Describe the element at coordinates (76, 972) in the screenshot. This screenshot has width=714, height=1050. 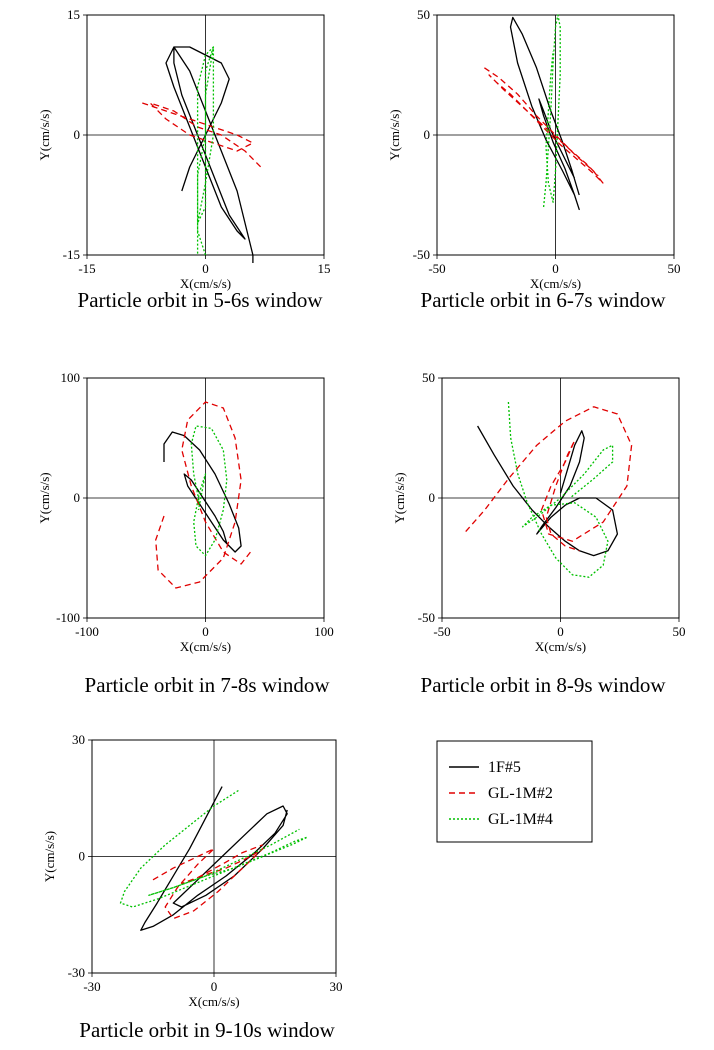
I see `y-tick-label: -30` at that location.